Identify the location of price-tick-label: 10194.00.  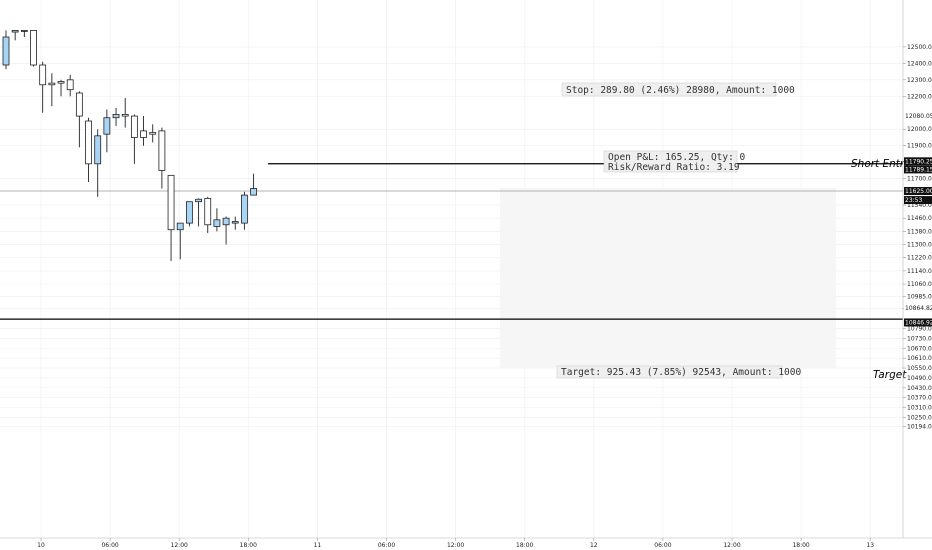
(919, 427).